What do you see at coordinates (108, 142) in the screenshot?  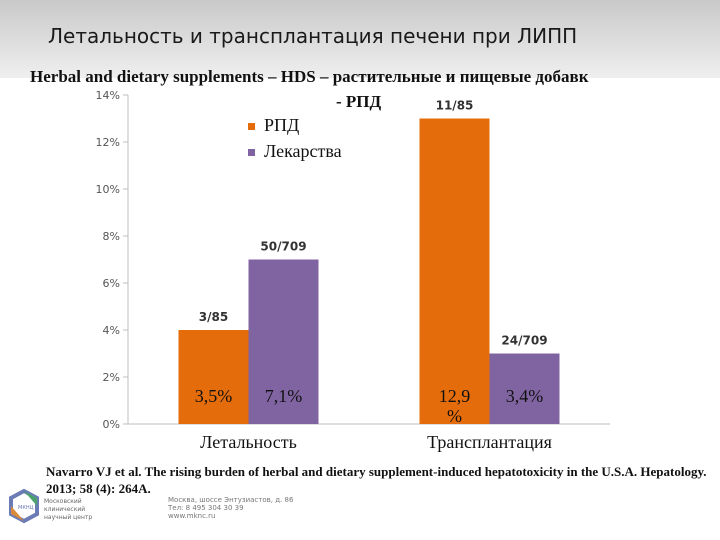 I see `y-tick-label: 12%` at bounding box center [108, 142].